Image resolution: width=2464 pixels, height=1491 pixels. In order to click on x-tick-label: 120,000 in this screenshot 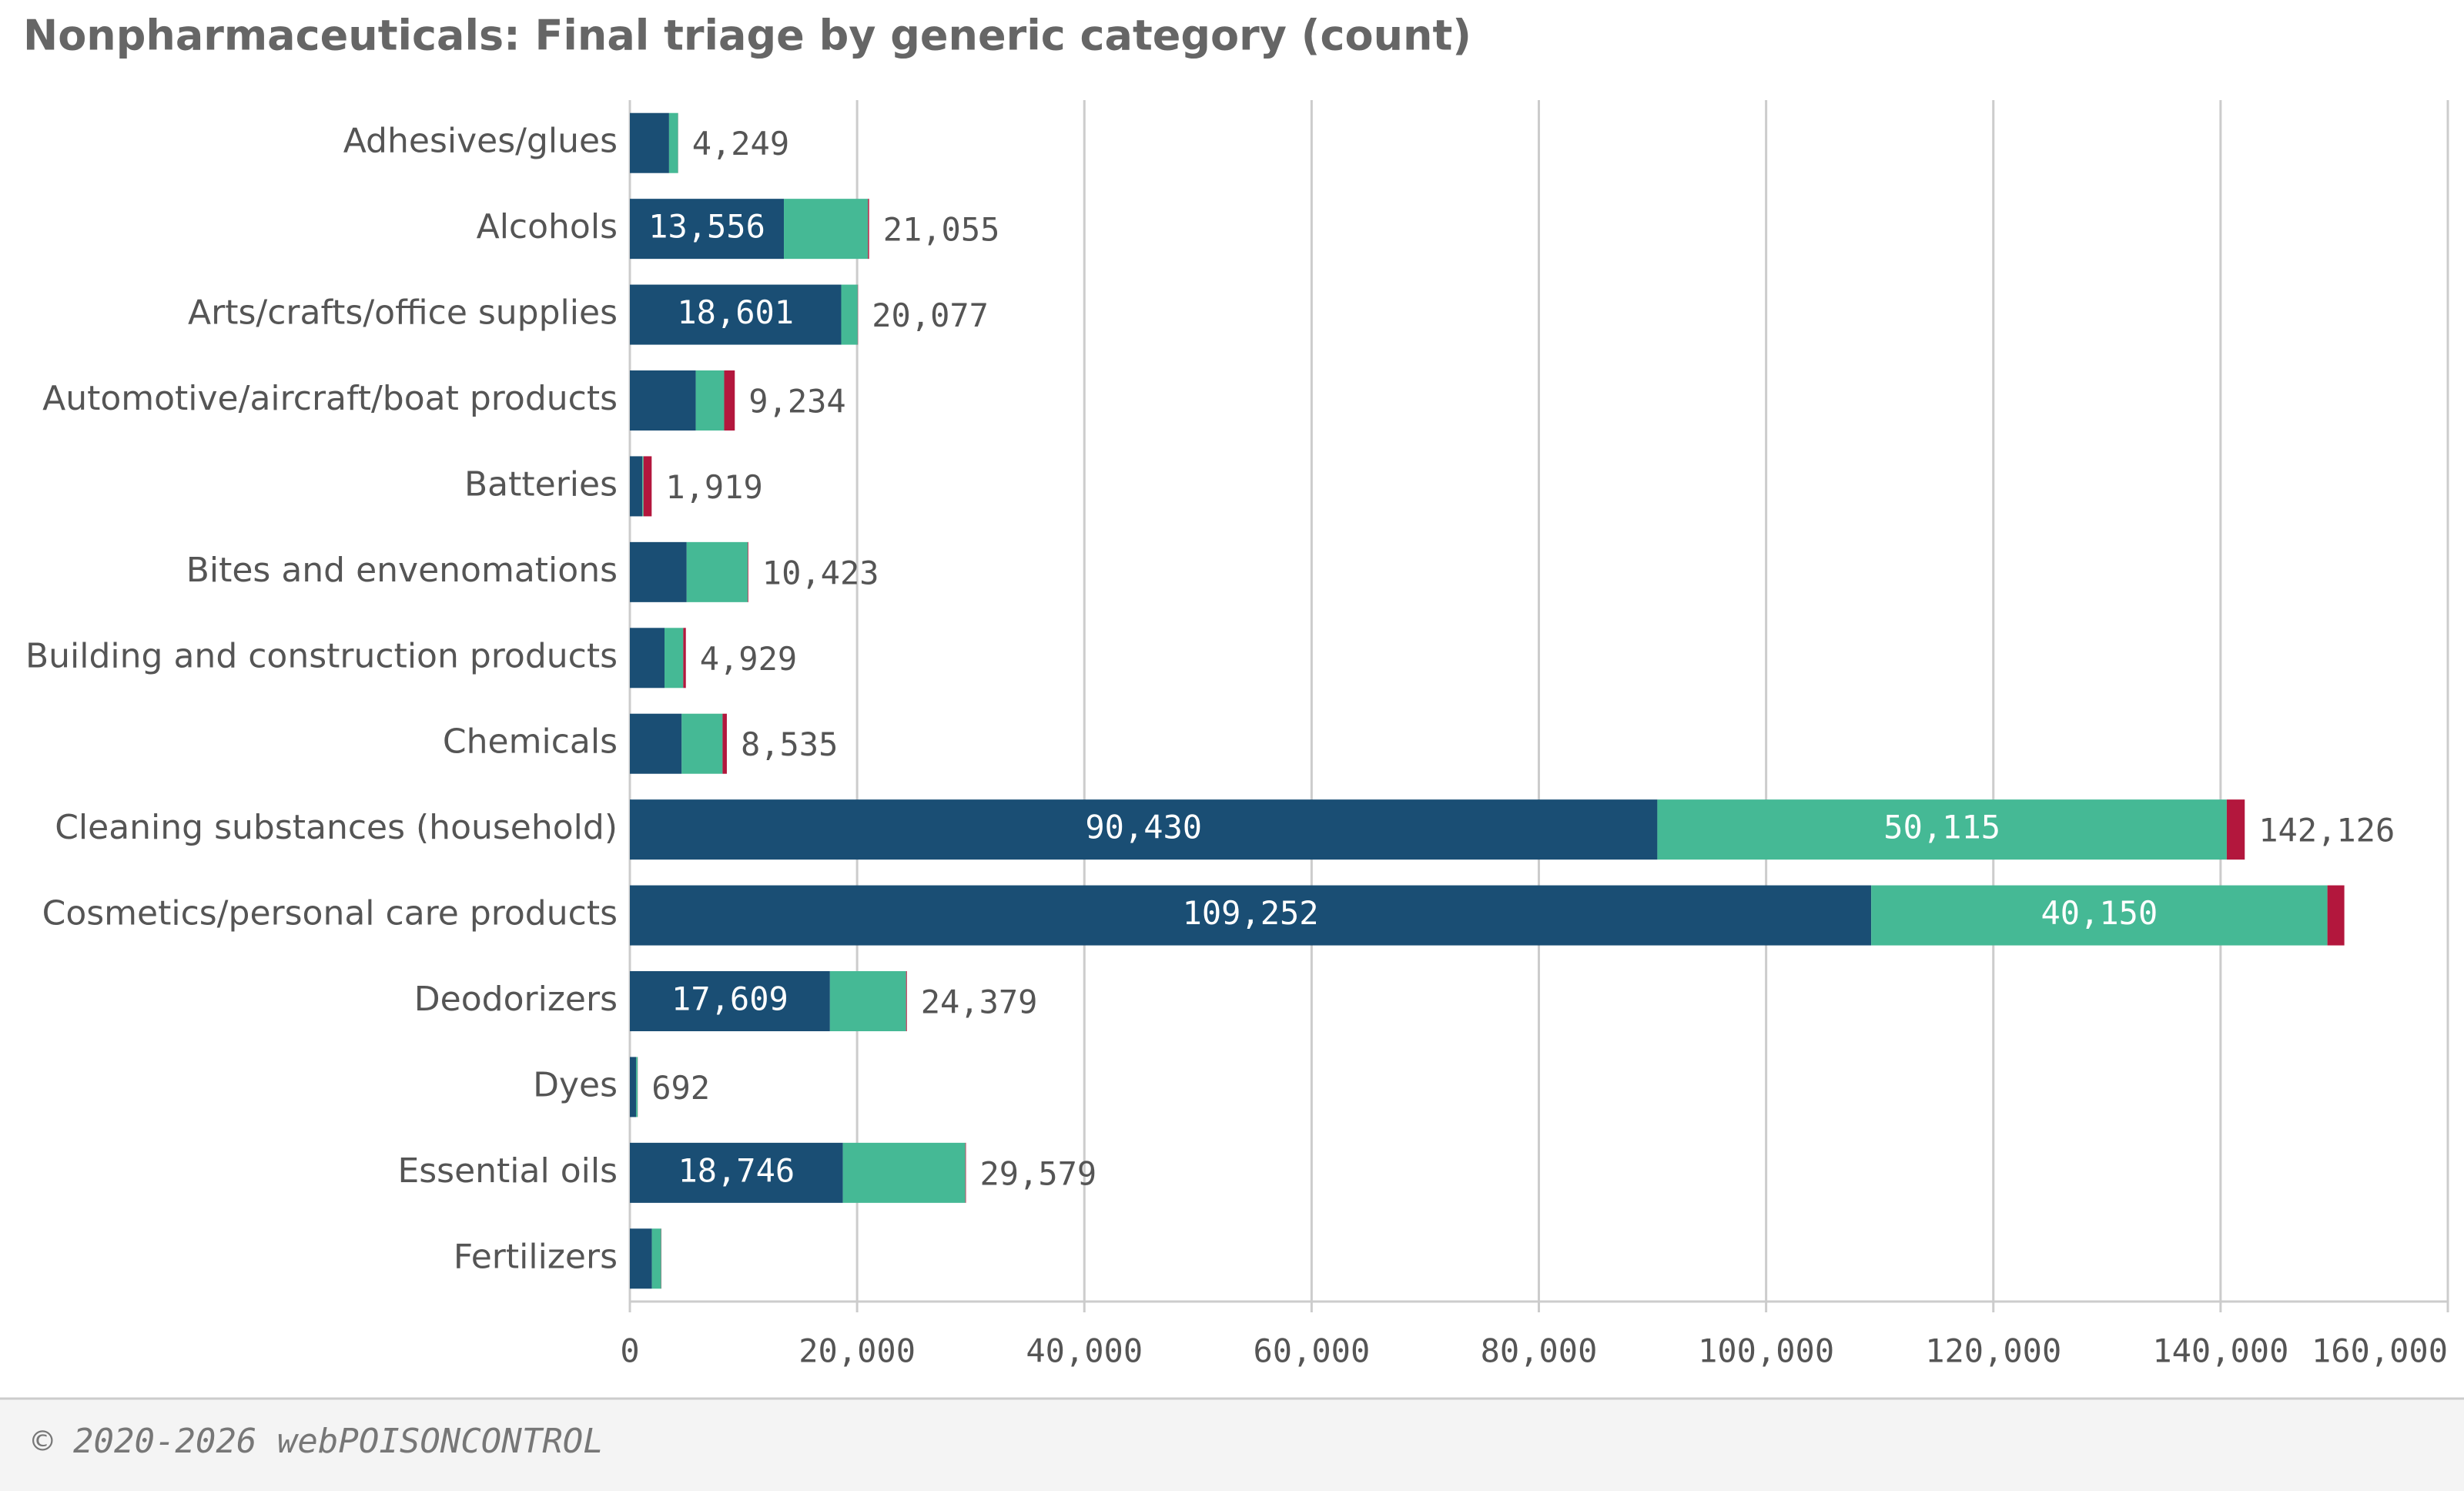, I will do `click(1993, 1351)`.